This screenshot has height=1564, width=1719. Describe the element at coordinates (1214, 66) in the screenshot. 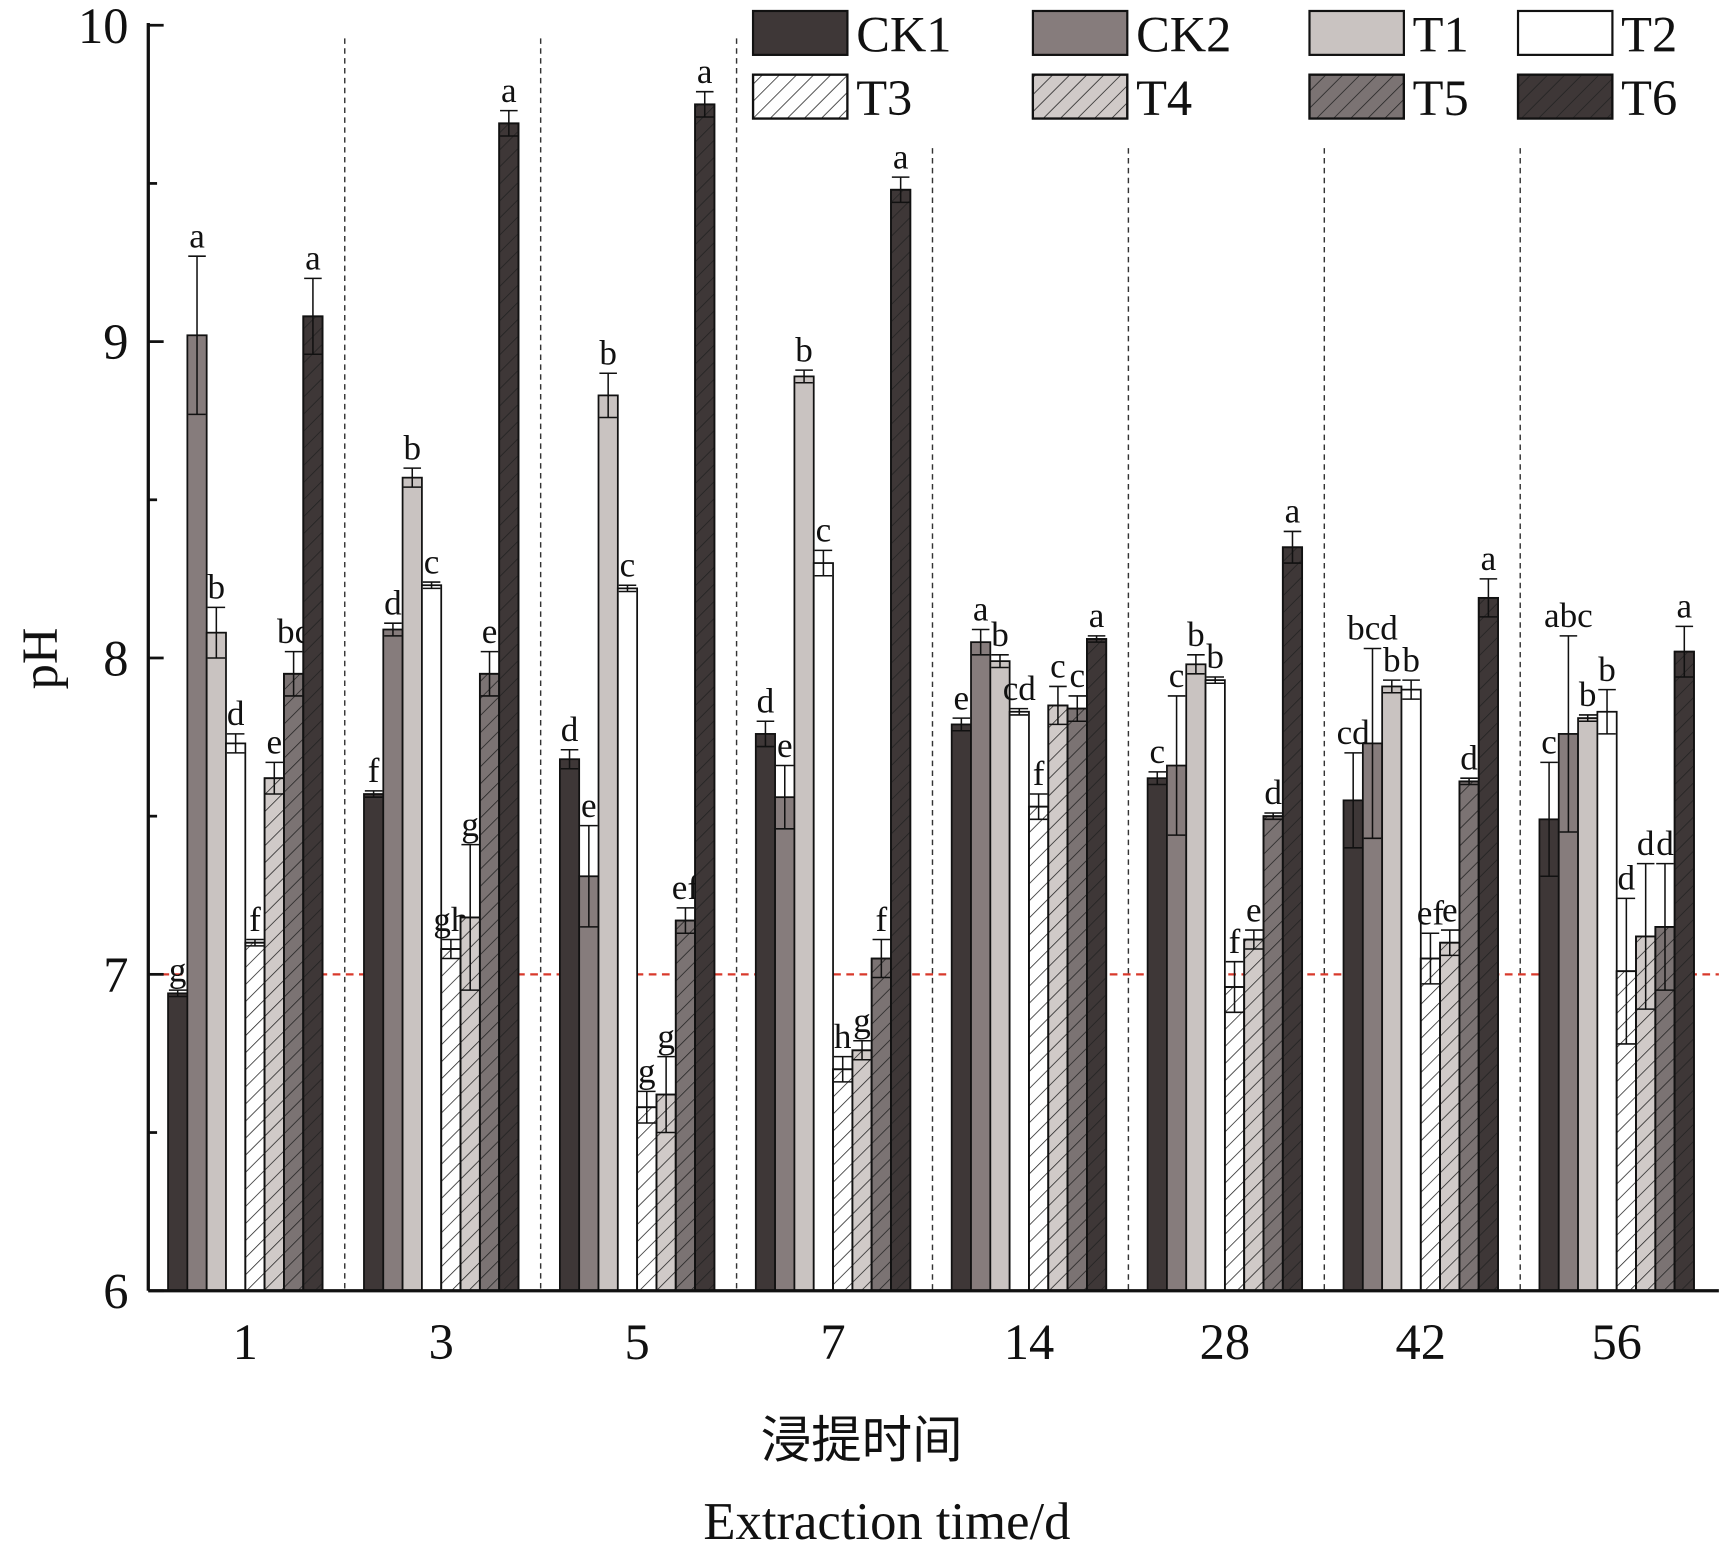

I see `legend: CK1 CK2 T1 T2 T3 T4 T5 T6` at that location.